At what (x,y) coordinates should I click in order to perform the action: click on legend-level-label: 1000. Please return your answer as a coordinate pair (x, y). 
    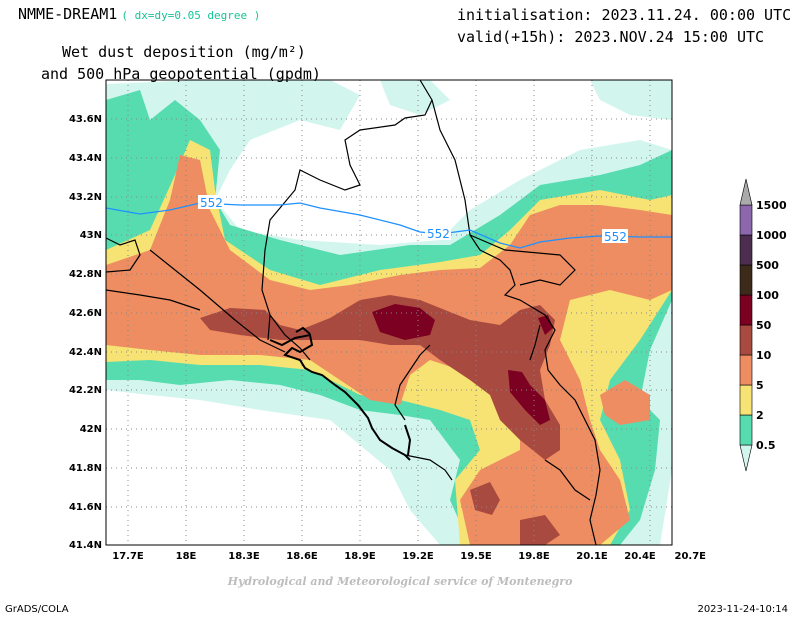
    Looking at the image, I should click on (771, 235).